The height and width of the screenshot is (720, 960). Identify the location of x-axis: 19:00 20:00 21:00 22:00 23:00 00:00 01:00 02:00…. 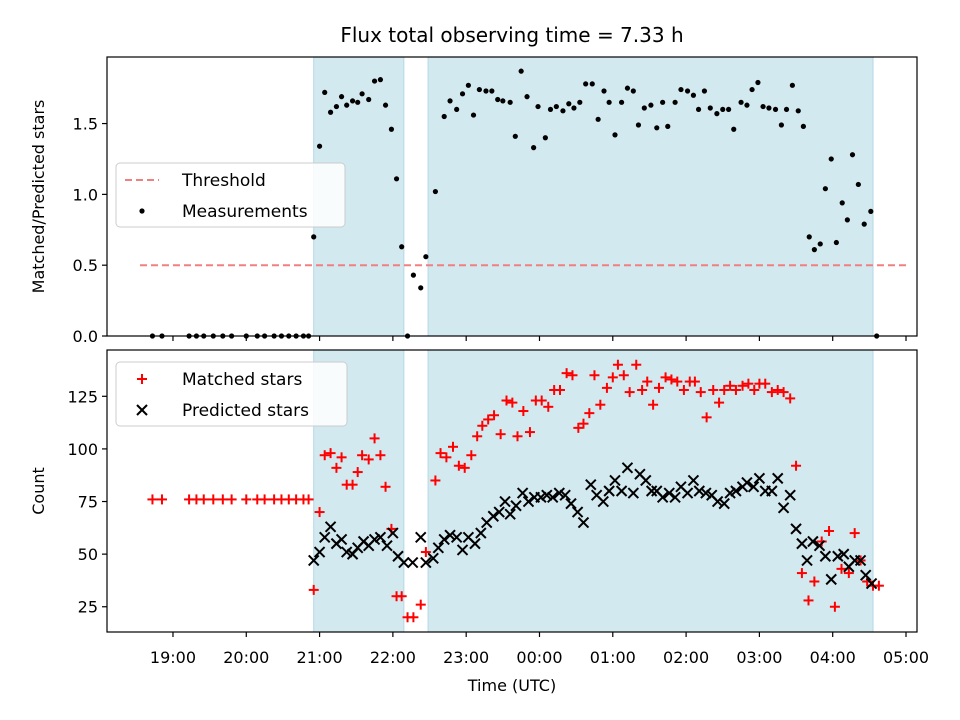
(539, 657).